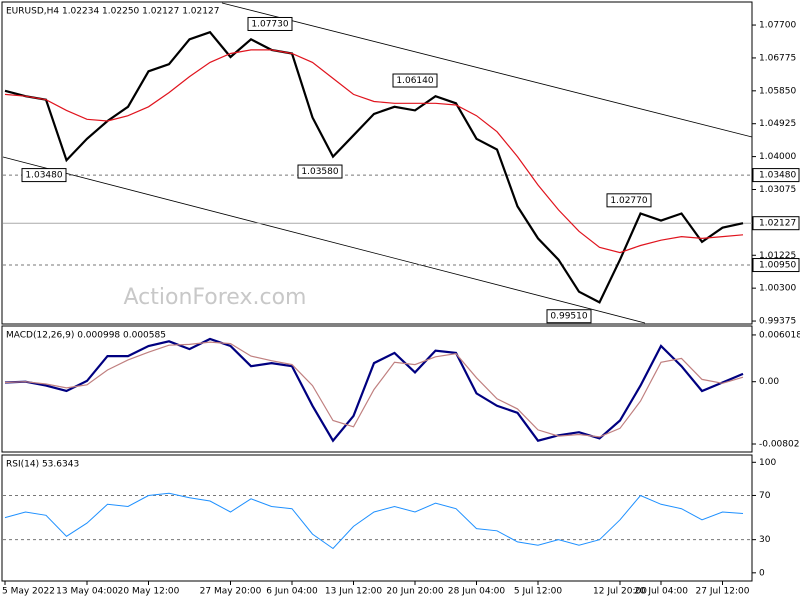 The width and height of the screenshot is (800, 600). What do you see at coordinates (620, 592) in the screenshot?
I see `x-tick-label: 12 Jul 20:00` at bounding box center [620, 592].